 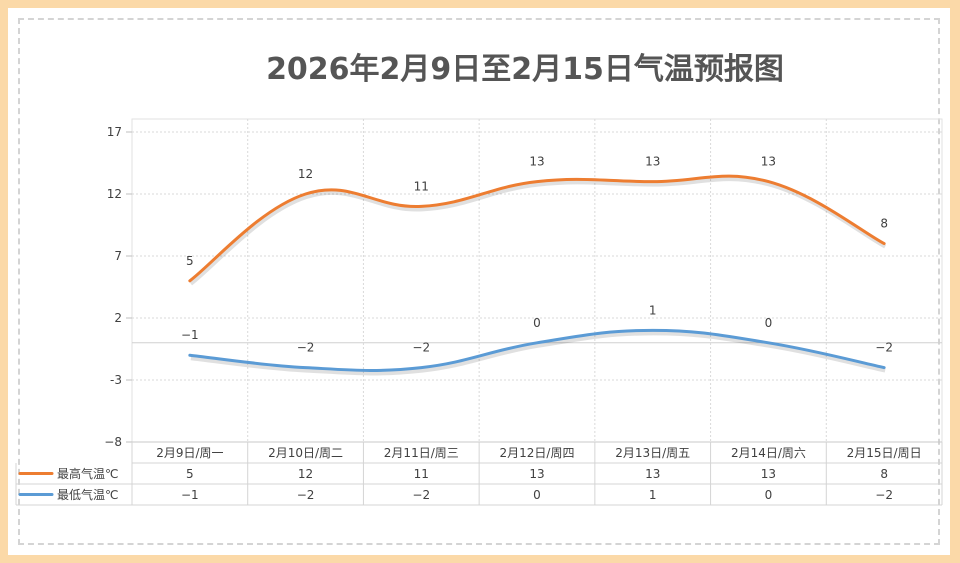 I want to click on data-label: 12, so click(x=305, y=174).